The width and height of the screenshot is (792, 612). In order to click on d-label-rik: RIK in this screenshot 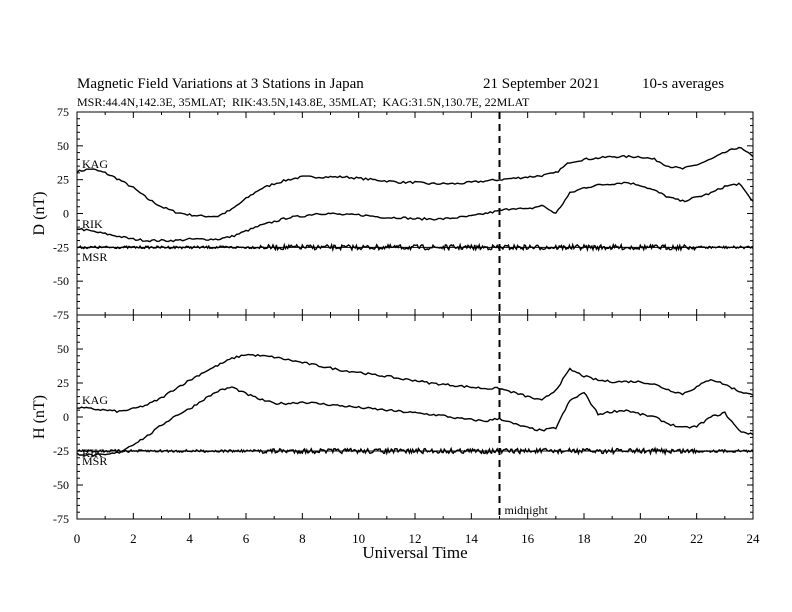, I will do `click(92, 224)`.